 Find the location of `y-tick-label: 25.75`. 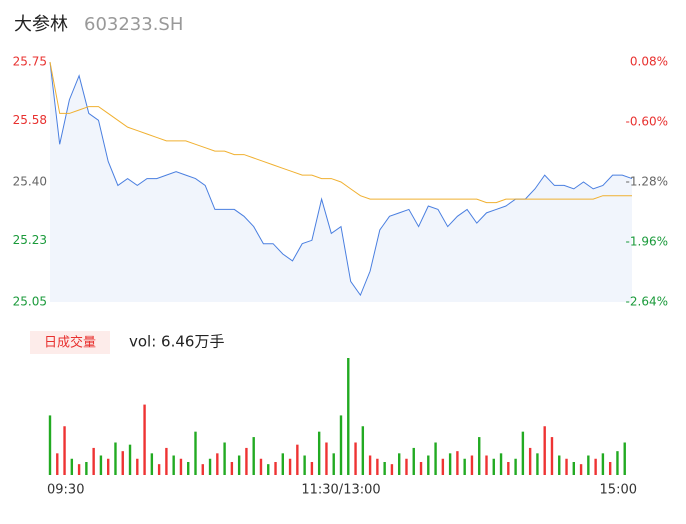

y-tick-label: 25.75 is located at coordinates (30, 62).